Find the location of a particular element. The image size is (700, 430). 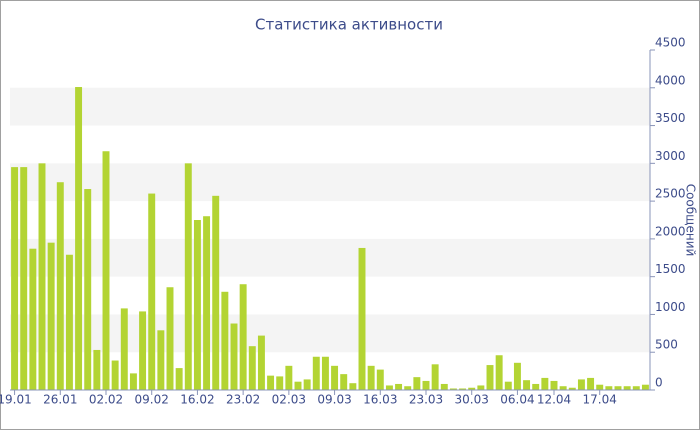

y-axis-title: Сообщений is located at coordinates (691, 220).